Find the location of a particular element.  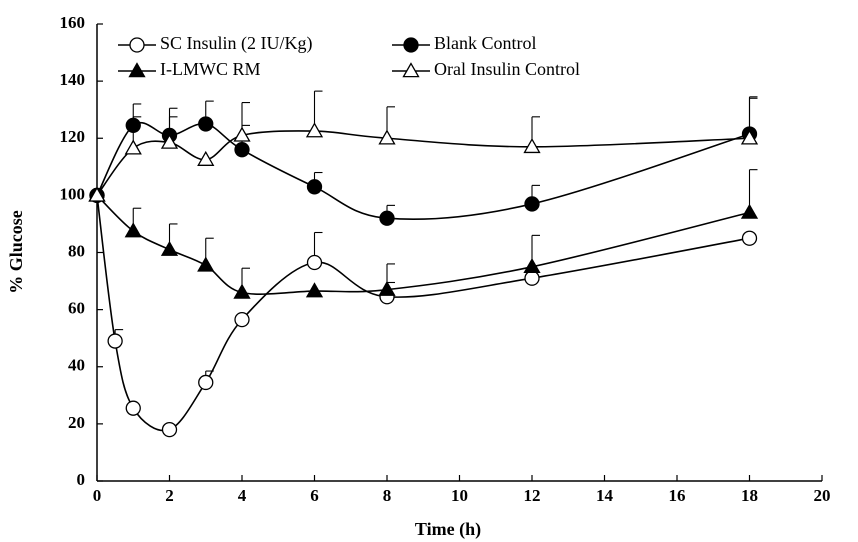

x-axis-label: Time (h) is located at coordinates (448, 529).